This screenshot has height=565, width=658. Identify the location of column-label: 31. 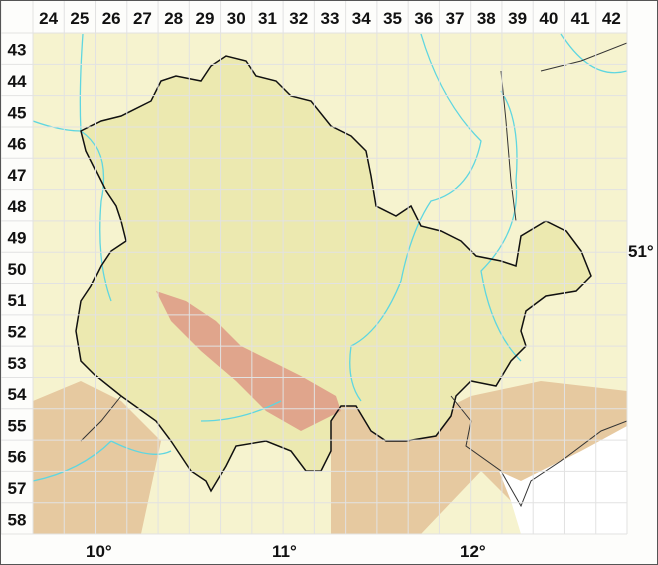
(267, 18).